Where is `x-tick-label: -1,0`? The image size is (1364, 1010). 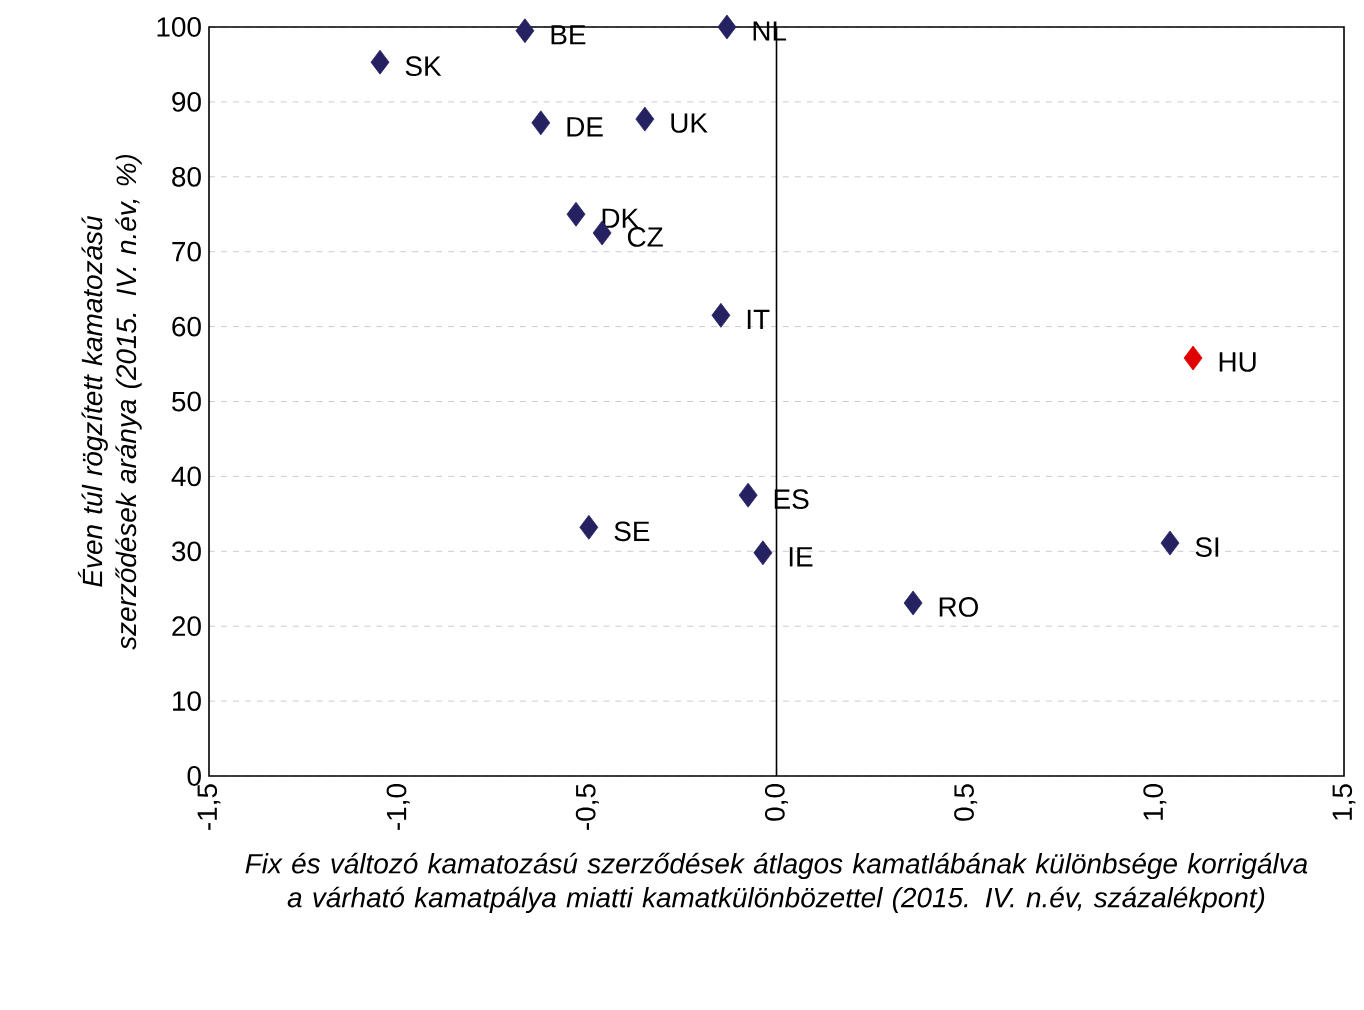 x-tick-label: -1,0 is located at coordinates (398, 807).